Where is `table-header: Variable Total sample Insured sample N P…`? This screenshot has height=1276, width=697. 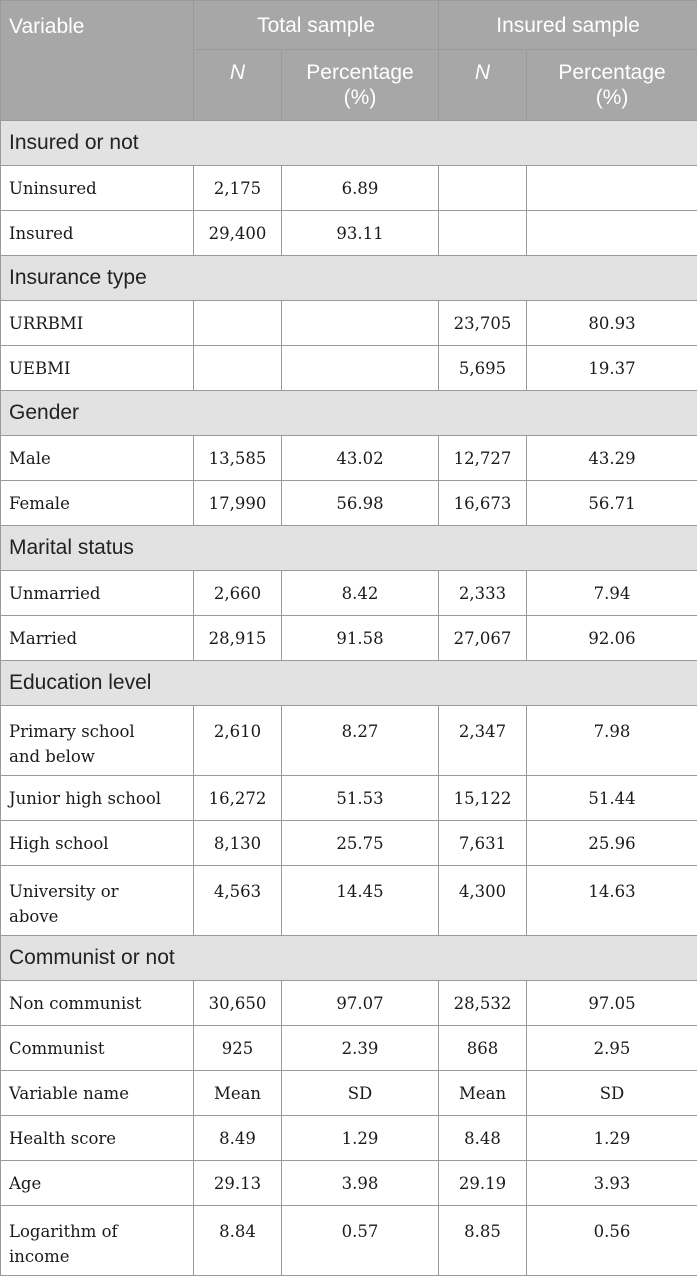 table-header: Variable Total sample Insured sample N P… is located at coordinates (349, 61).